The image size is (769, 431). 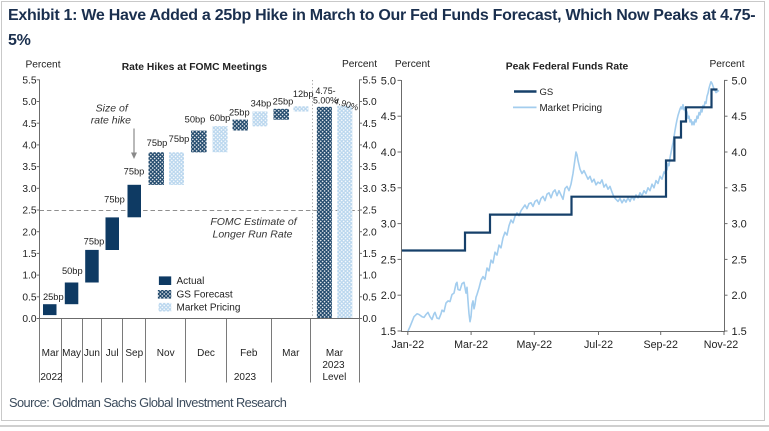 What do you see at coordinates (134, 353) in the screenshot?
I see `svg-text: Sep` at bounding box center [134, 353].